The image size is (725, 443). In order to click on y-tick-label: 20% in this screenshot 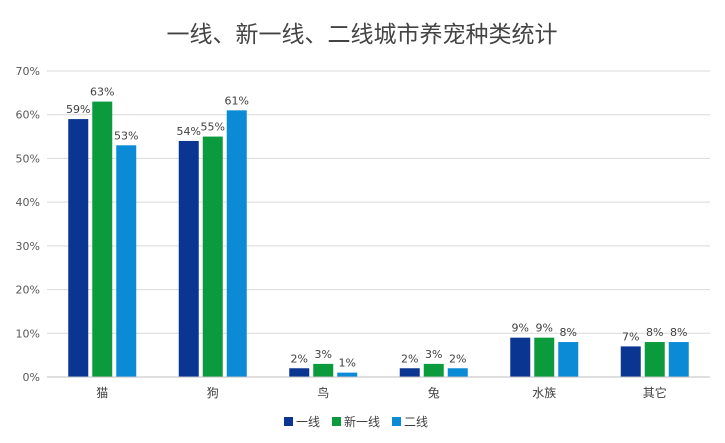, I will do `click(28, 290)`.